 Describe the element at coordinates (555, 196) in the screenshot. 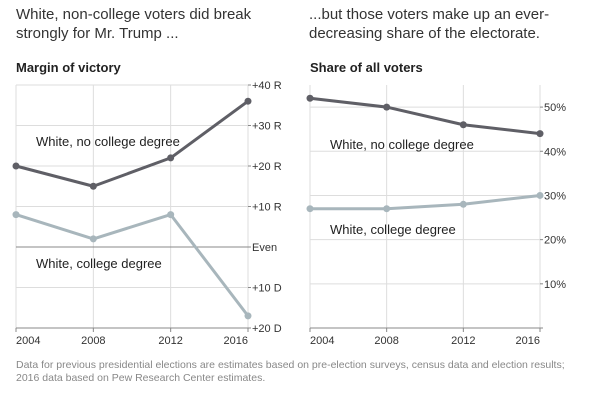

I see `y-tick-label: 30%` at that location.